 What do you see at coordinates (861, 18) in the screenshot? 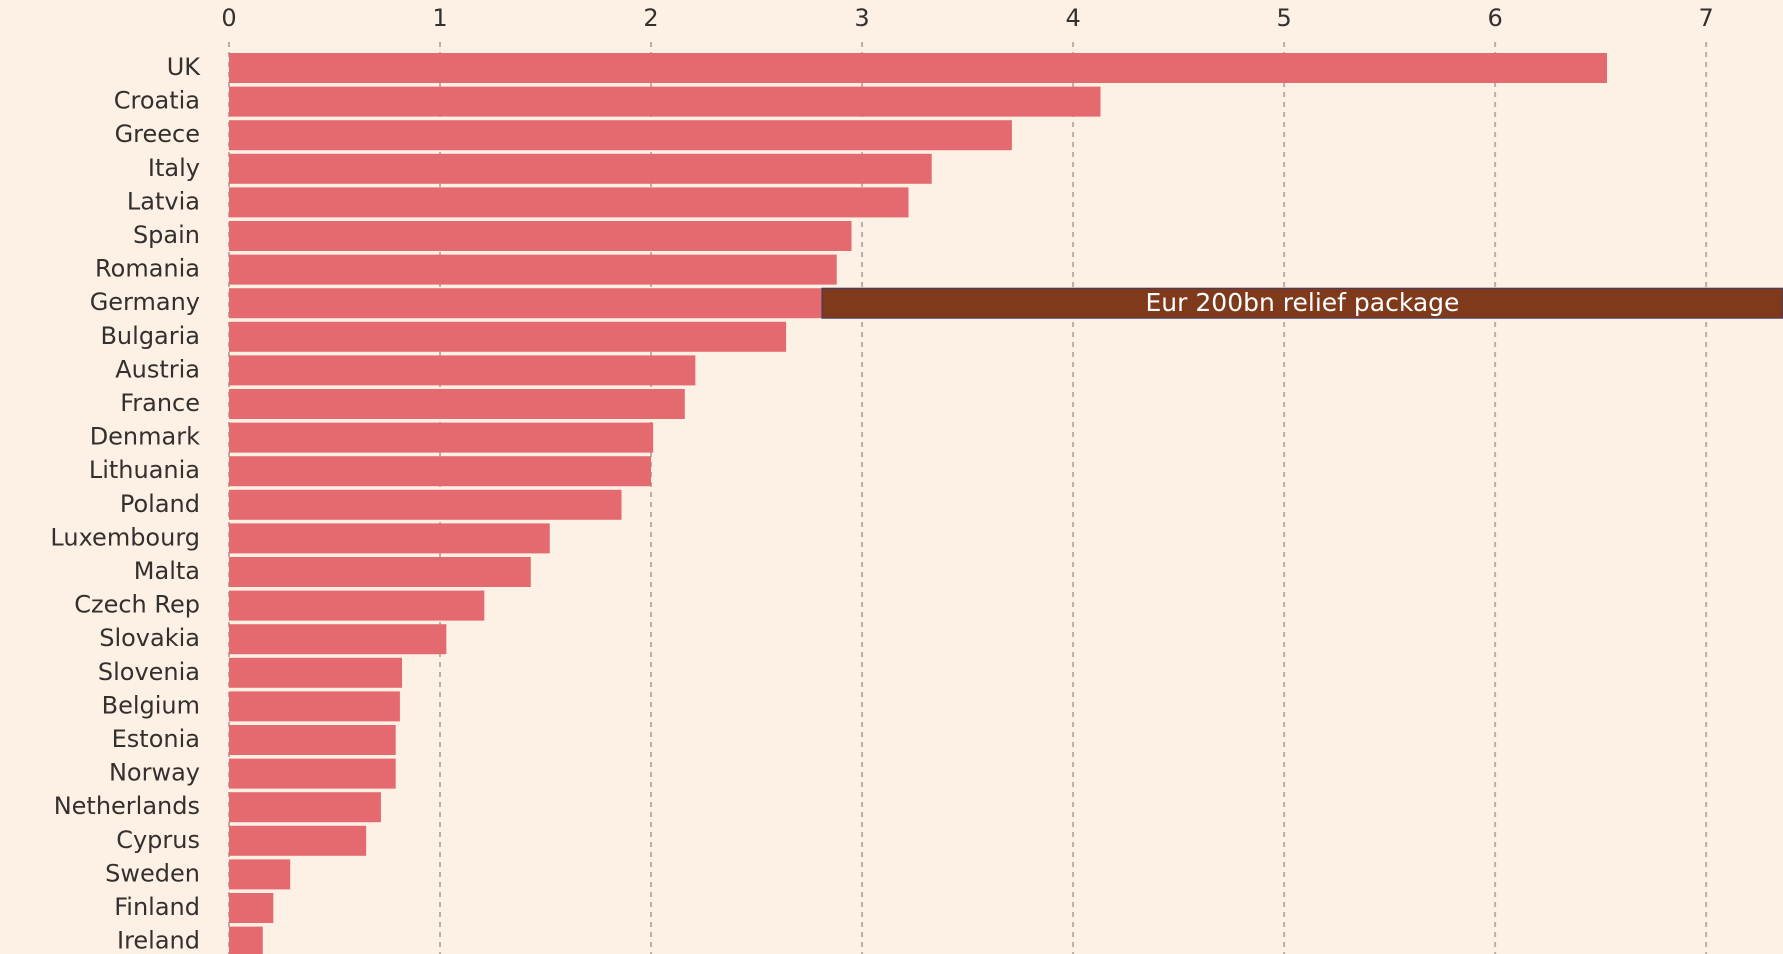
I see `x-tick-label: 3` at bounding box center [861, 18].